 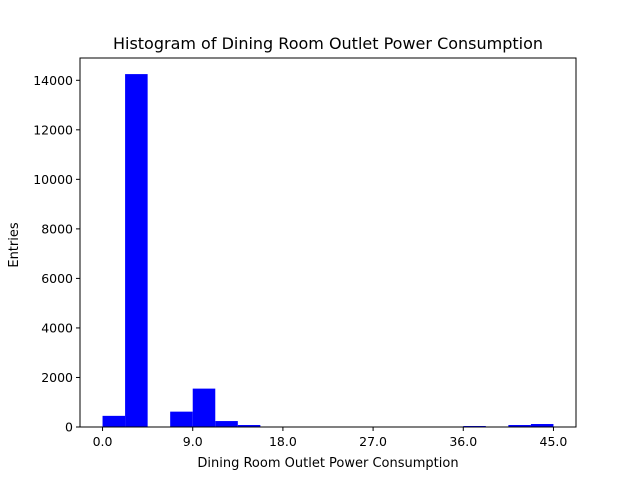 What do you see at coordinates (463, 441) in the screenshot?
I see `x-tick-label: 36.0` at bounding box center [463, 441].